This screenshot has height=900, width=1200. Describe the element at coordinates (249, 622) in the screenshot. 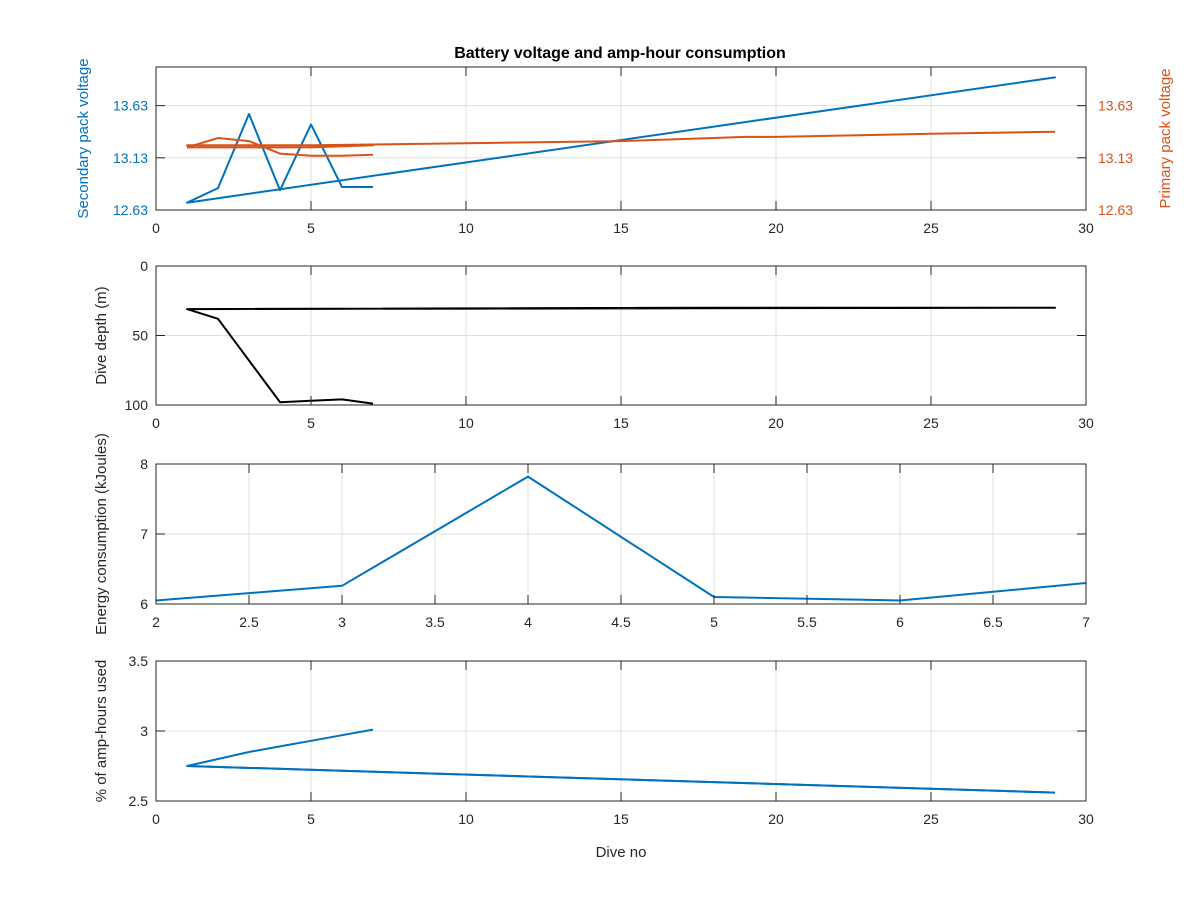

I see `x-tick-label: 2.5` at that location.